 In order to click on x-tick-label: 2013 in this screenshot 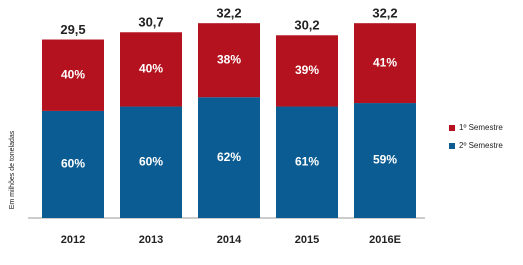, I will do `click(151, 240)`.